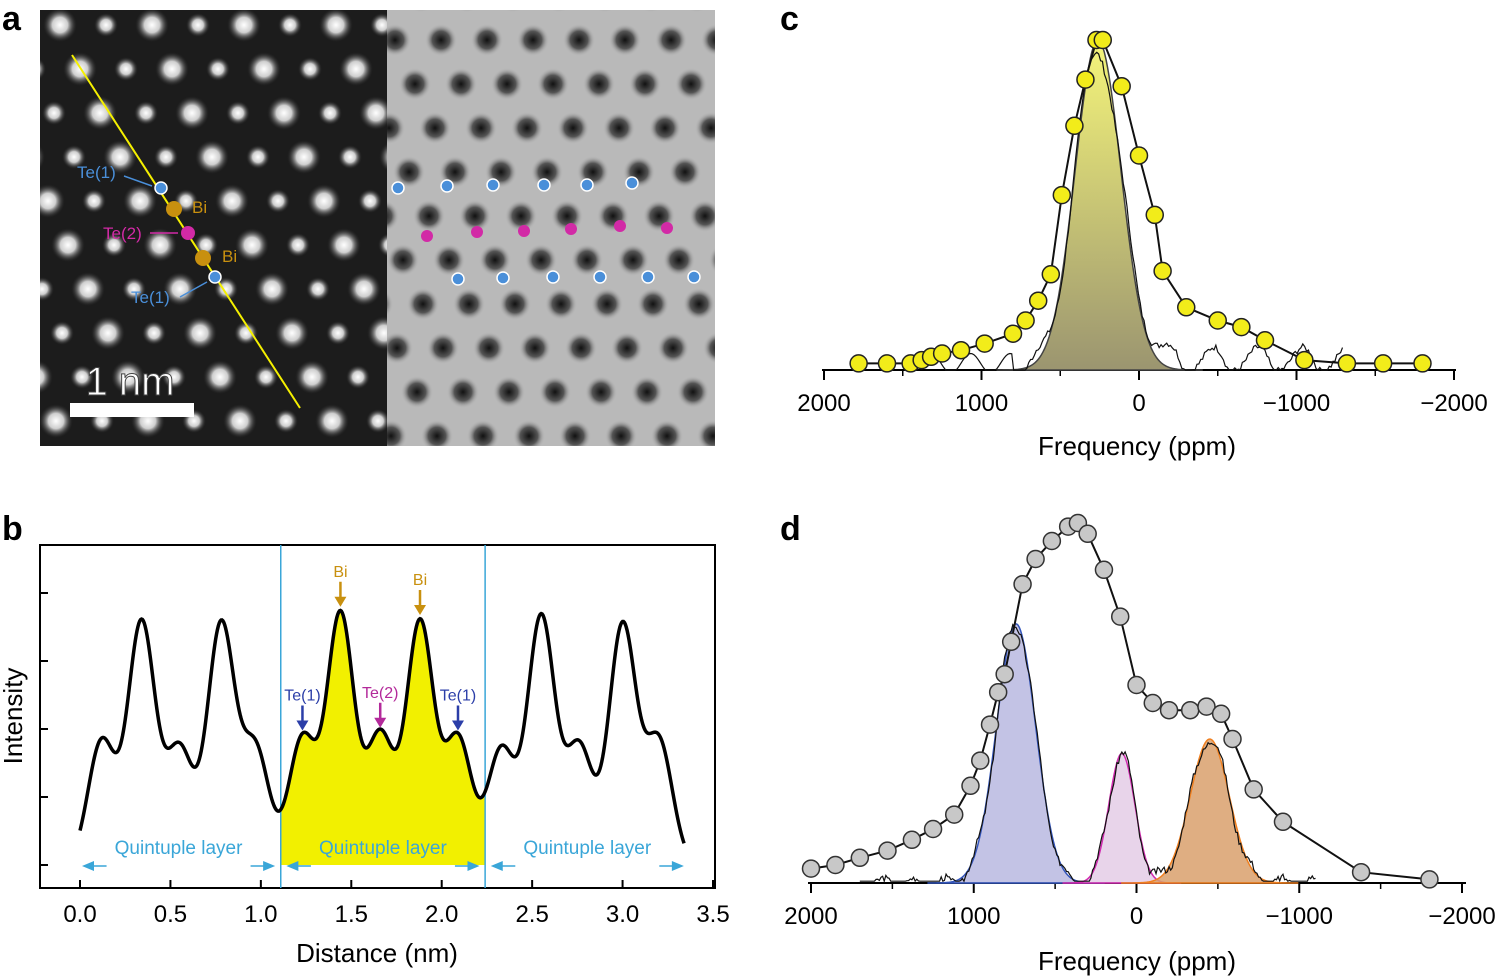  I want to click on te1-marker, so click(600, 277).